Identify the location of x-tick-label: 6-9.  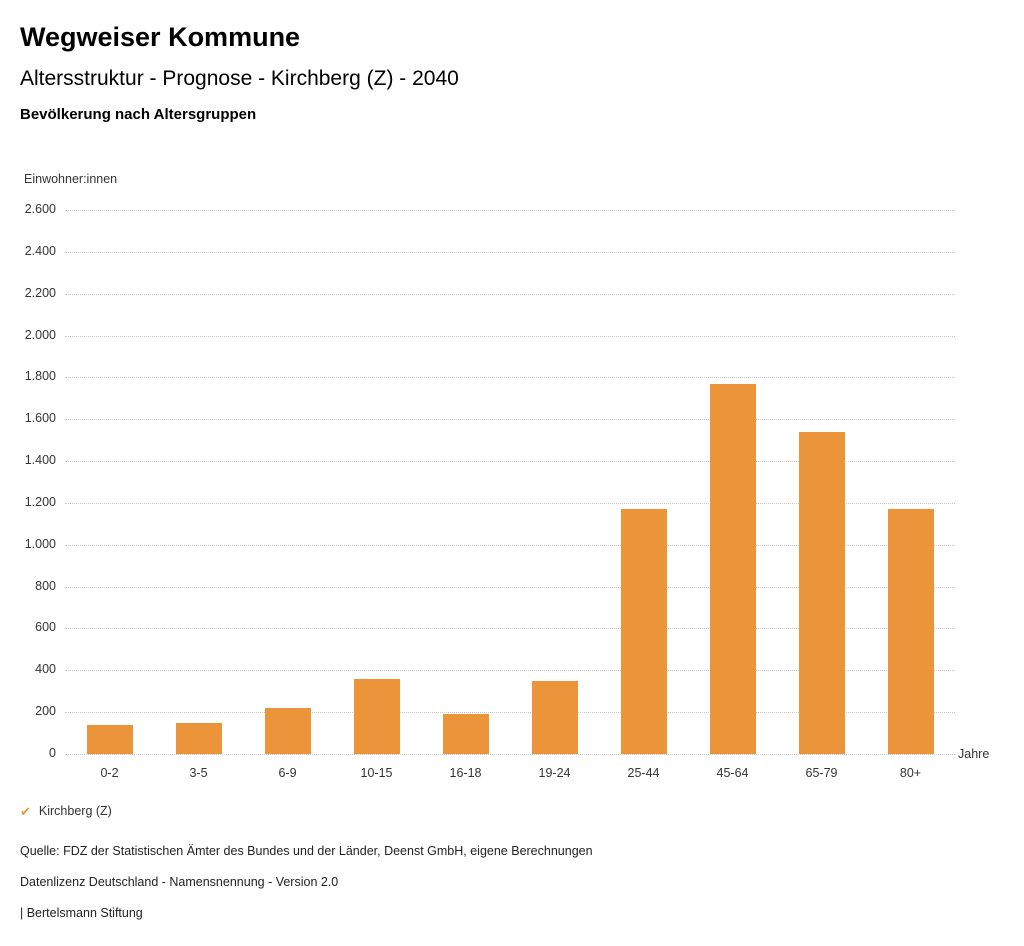
(287, 773).